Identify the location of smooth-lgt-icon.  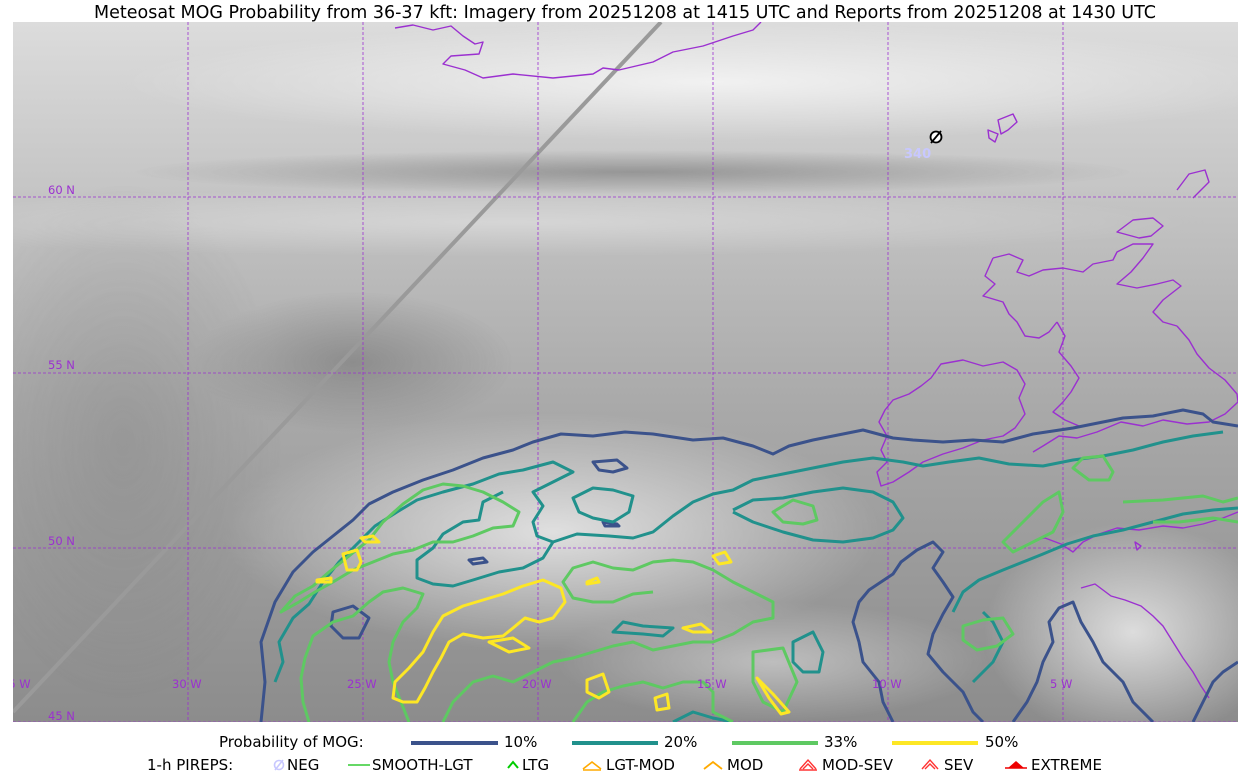
(359, 765).